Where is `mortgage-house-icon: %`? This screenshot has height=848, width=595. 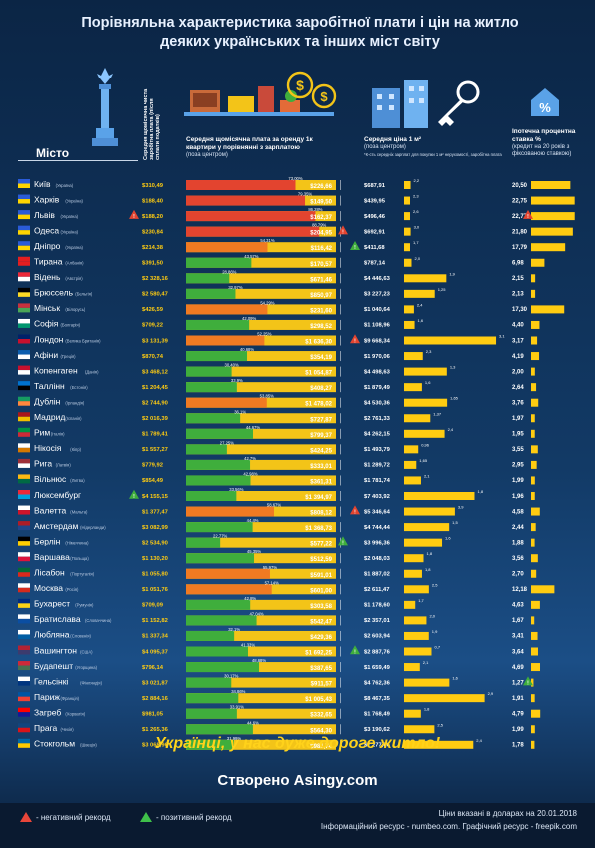
mortgage-house-icon: % is located at coordinates (545, 104).